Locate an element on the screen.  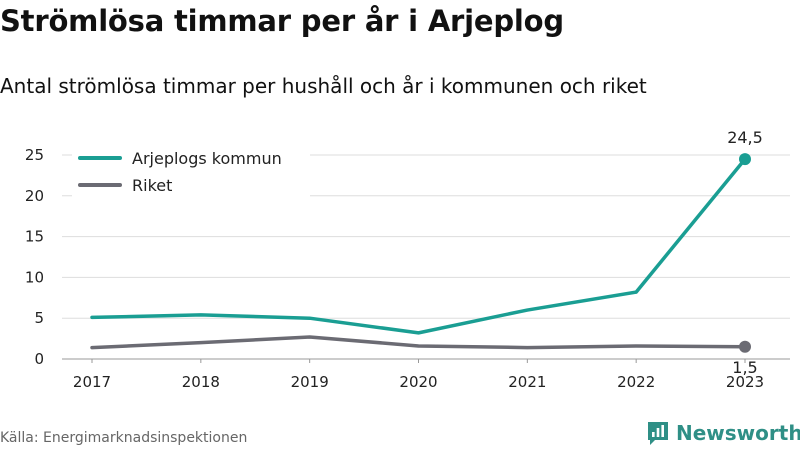
y-tick-label-0: 0 is located at coordinates (39, 359).